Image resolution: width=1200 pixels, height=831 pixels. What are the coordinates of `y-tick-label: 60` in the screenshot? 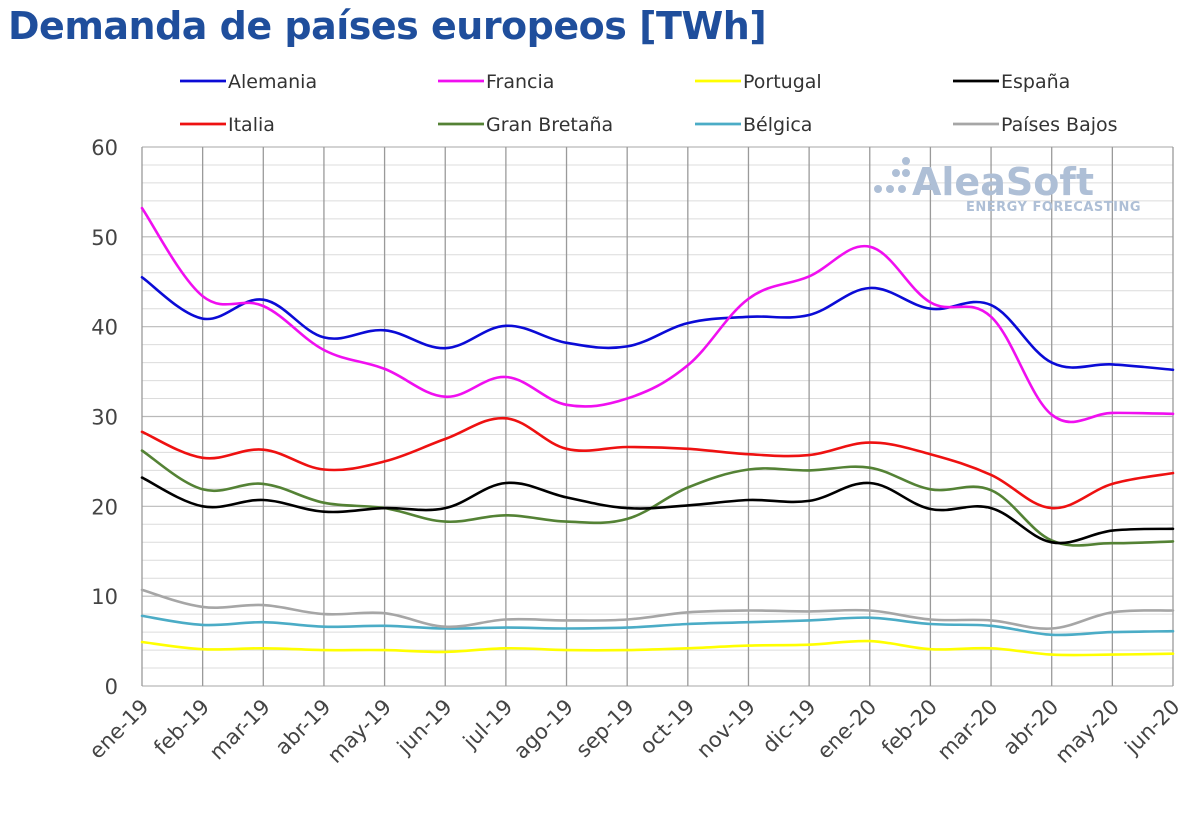 It's located at (104, 148).